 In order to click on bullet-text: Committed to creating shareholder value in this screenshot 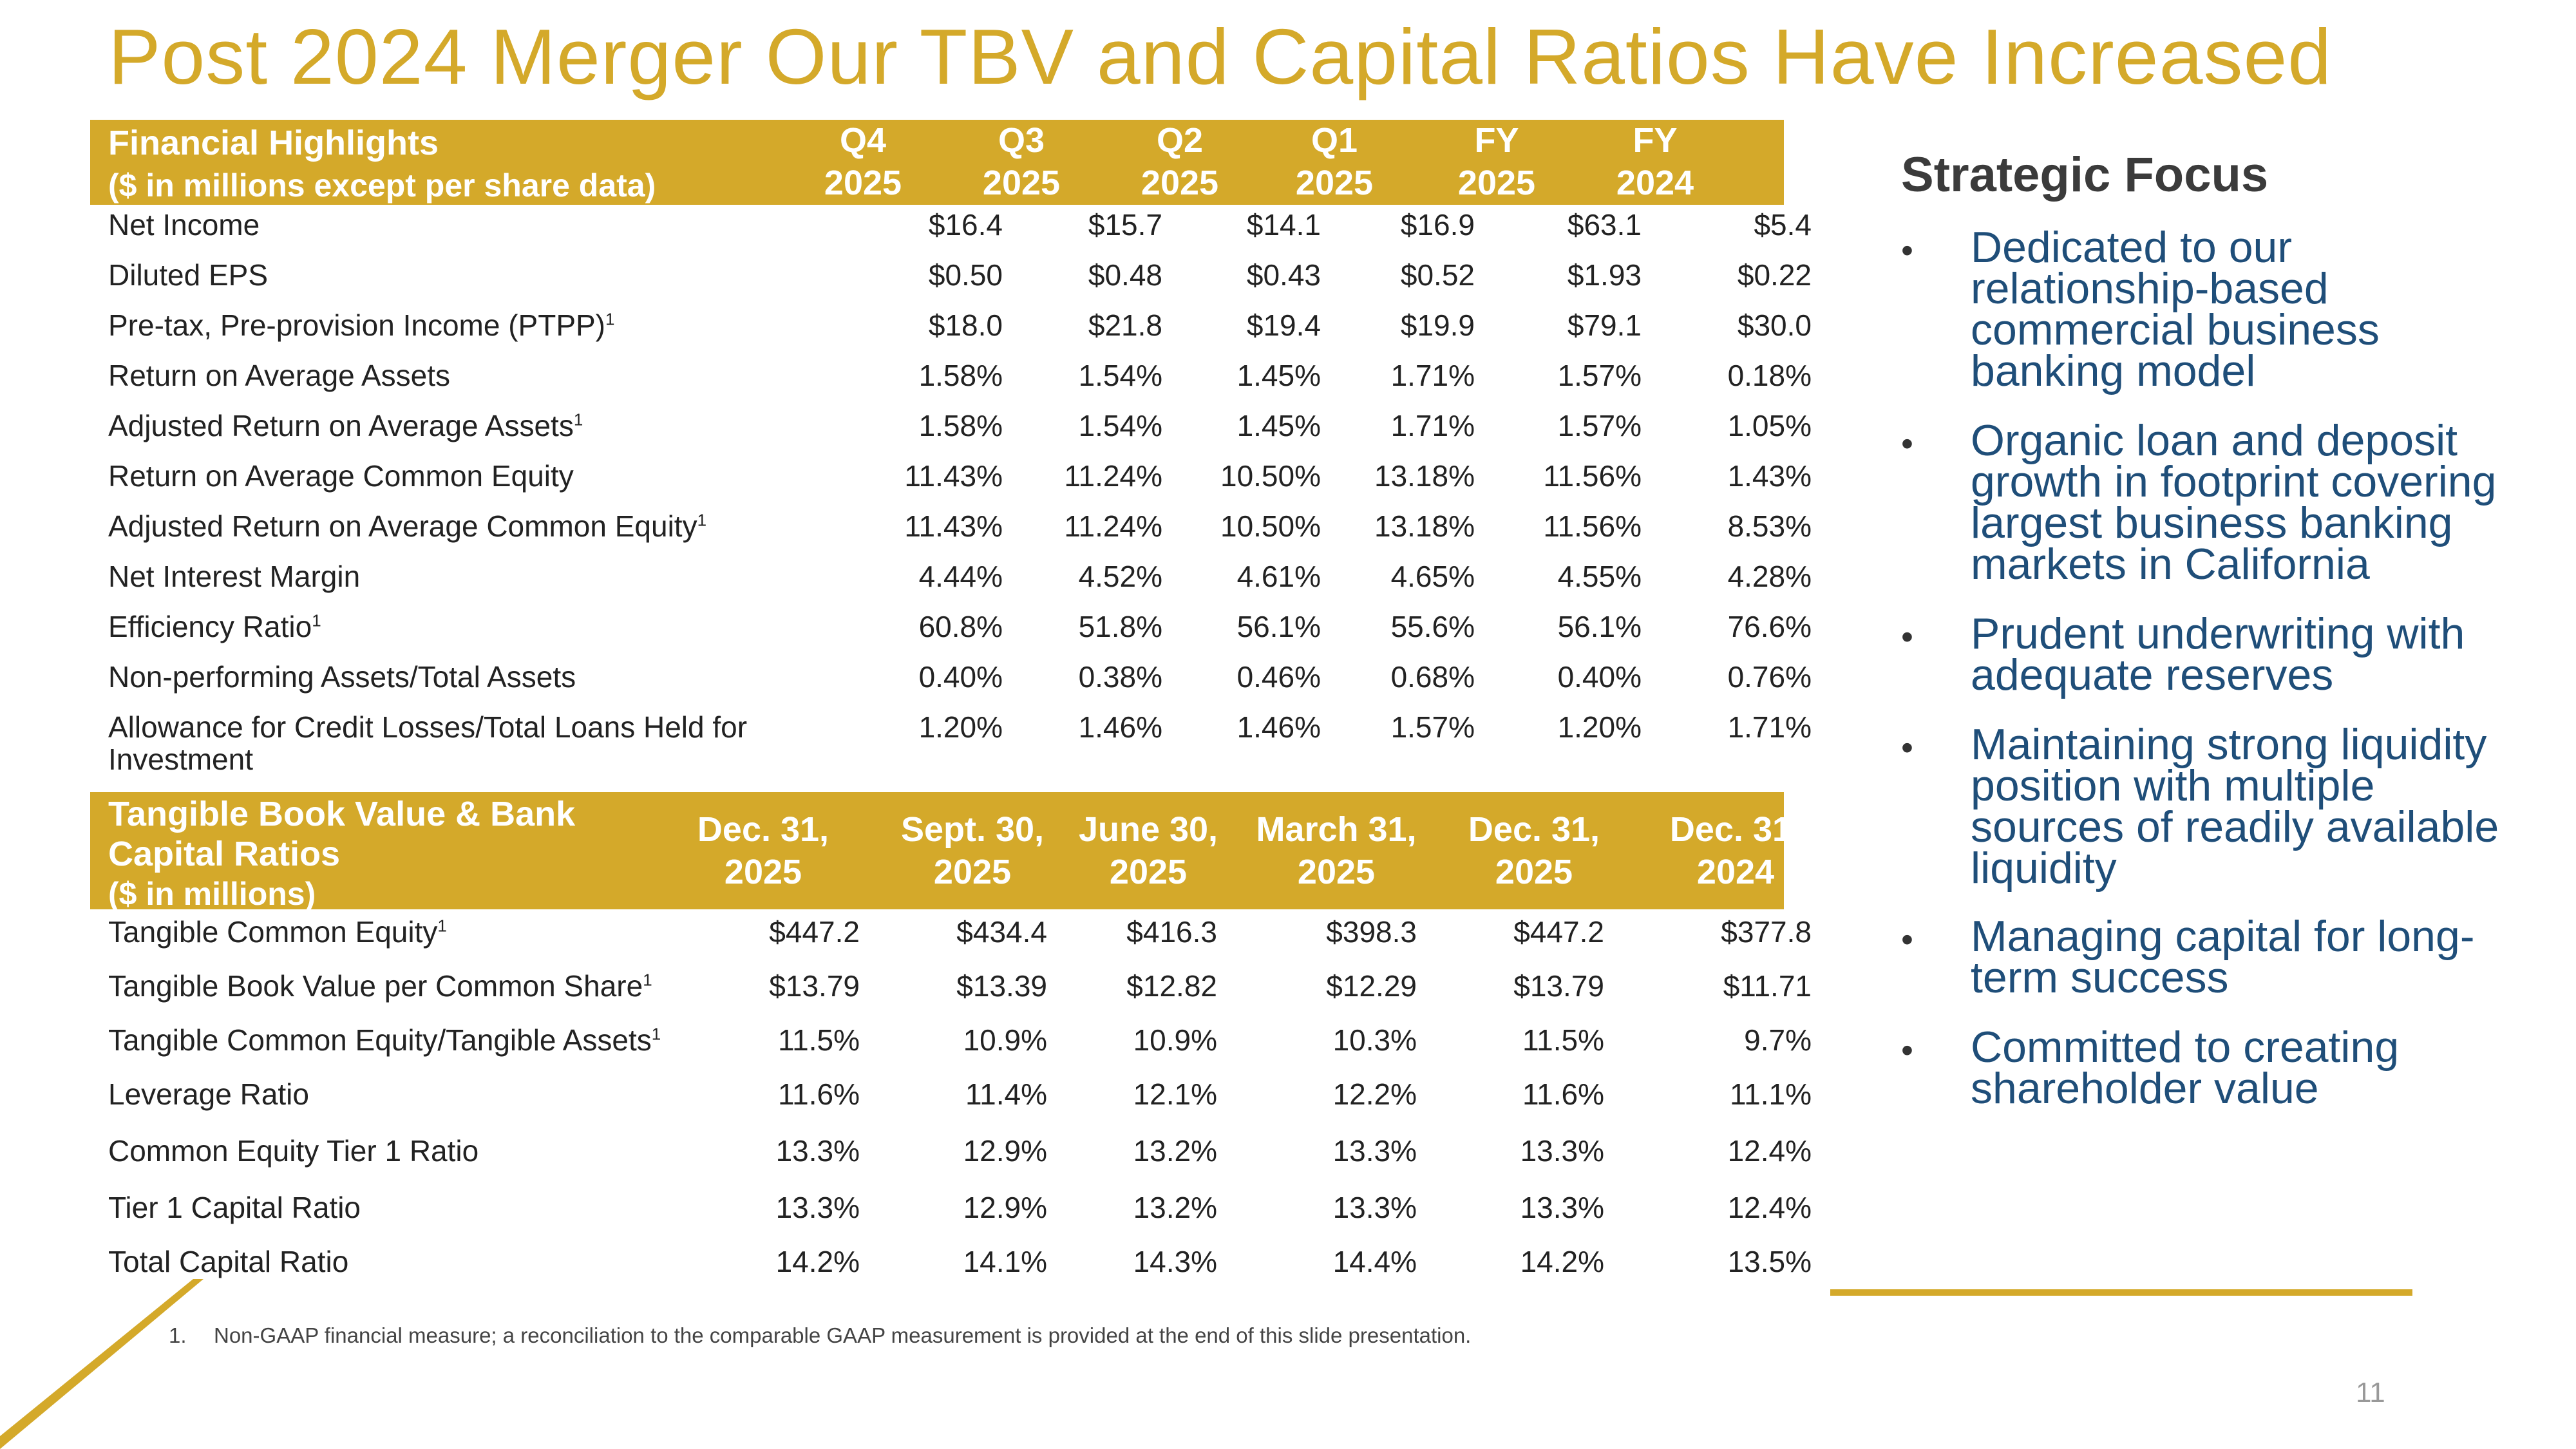, I will do `click(2270, 1069)`.